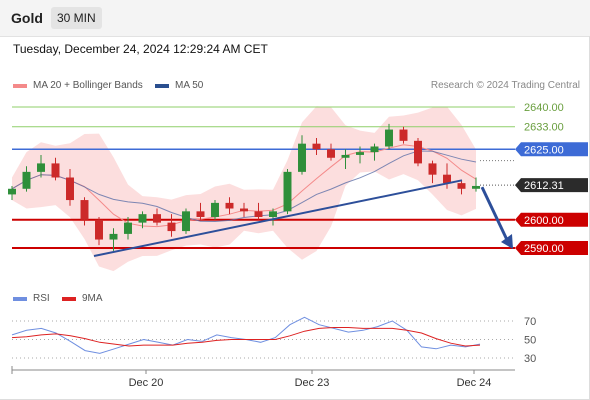  What do you see at coordinates (189, 85) in the screenshot?
I see `ma50-legend-label: MA 50` at bounding box center [189, 85].